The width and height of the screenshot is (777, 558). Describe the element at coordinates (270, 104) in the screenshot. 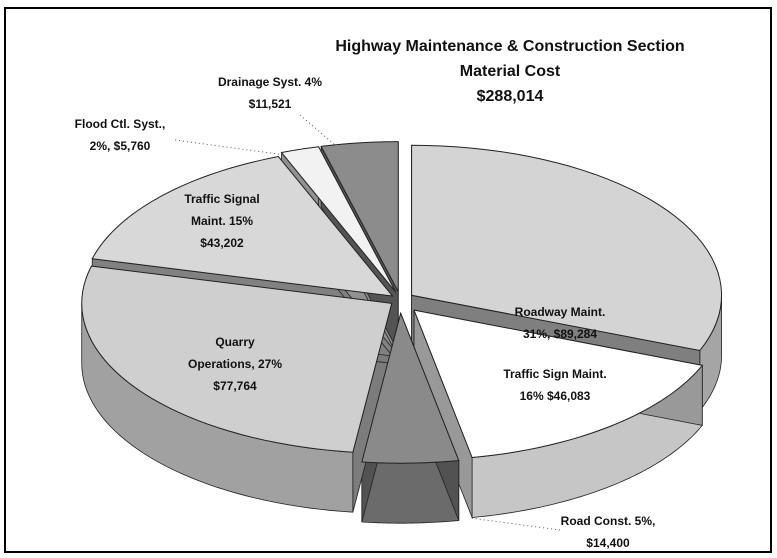

I see `data-label: $11,521` at that location.